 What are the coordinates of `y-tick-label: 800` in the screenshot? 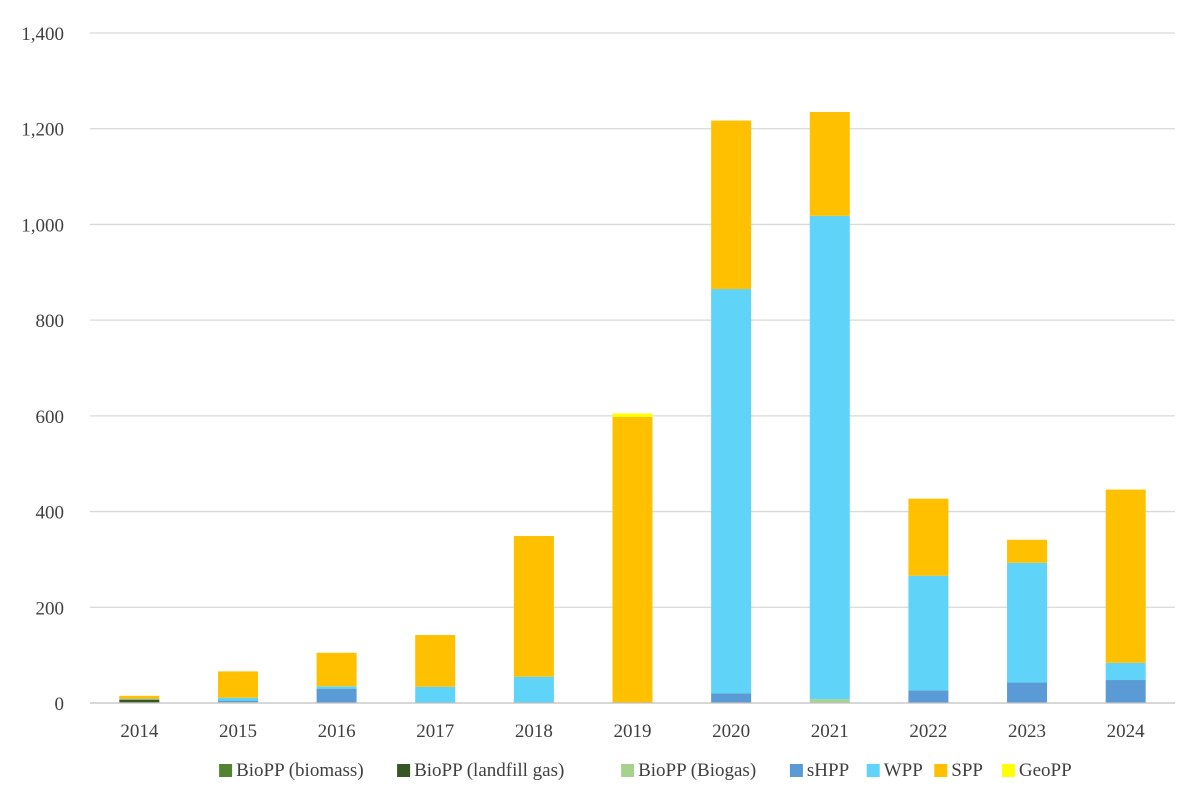 It's located at (50, 321).